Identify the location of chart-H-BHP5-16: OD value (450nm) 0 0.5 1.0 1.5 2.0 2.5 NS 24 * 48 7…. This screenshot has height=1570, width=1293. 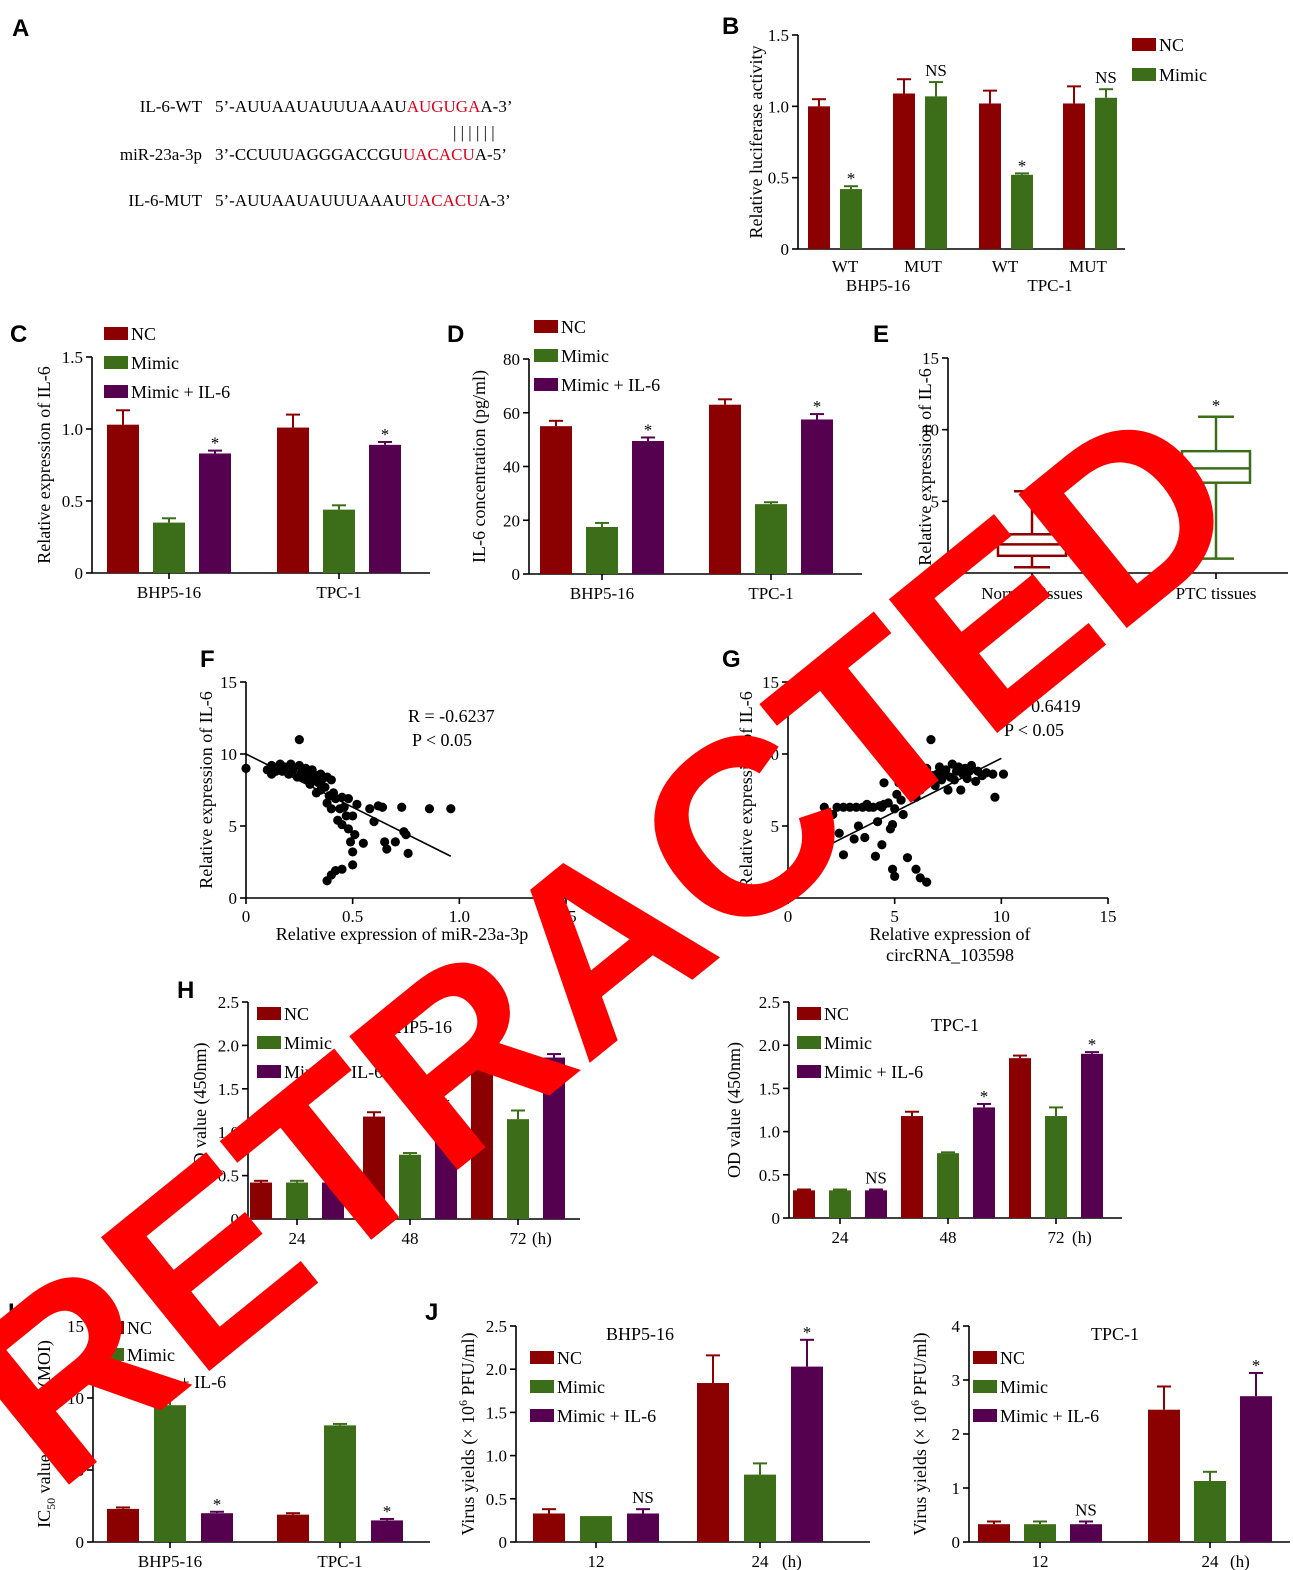
(385, 1120).